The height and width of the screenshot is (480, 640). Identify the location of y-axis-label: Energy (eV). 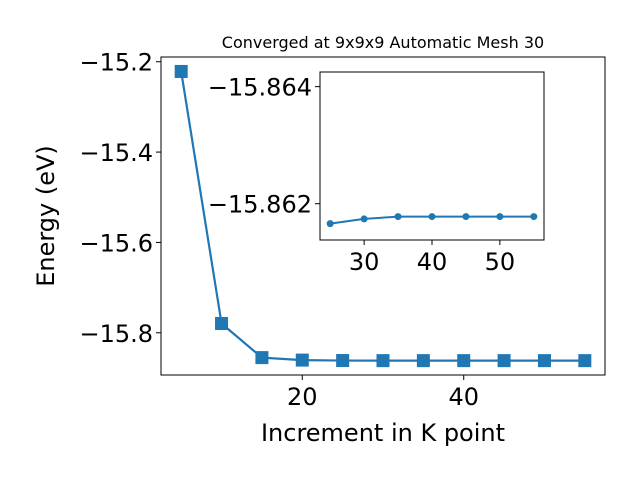
(46, 216).